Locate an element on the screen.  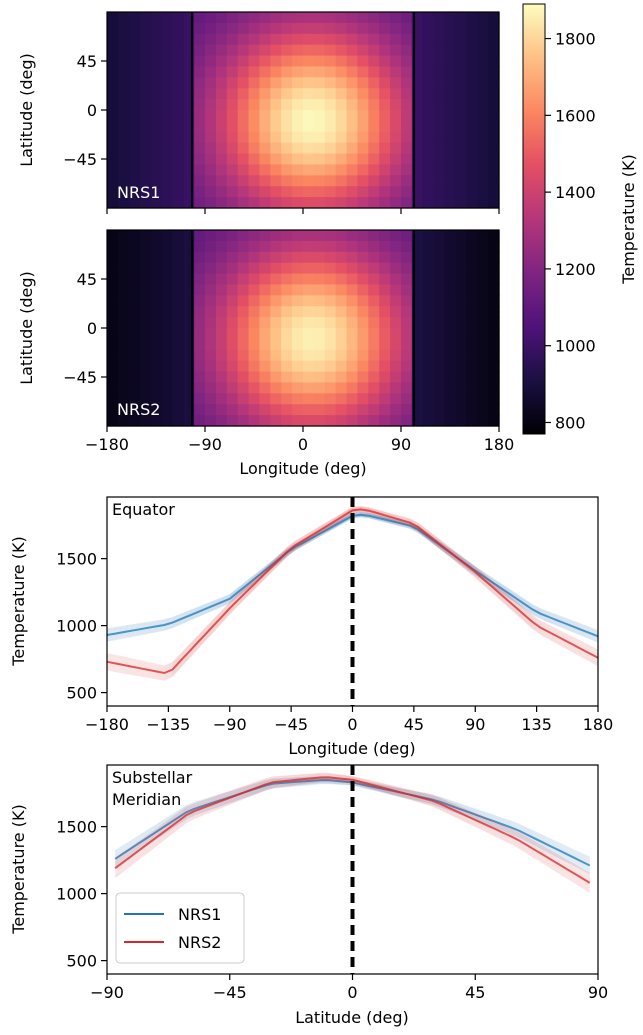
x-tick-label: 0 is located at coordinates (303, 444).